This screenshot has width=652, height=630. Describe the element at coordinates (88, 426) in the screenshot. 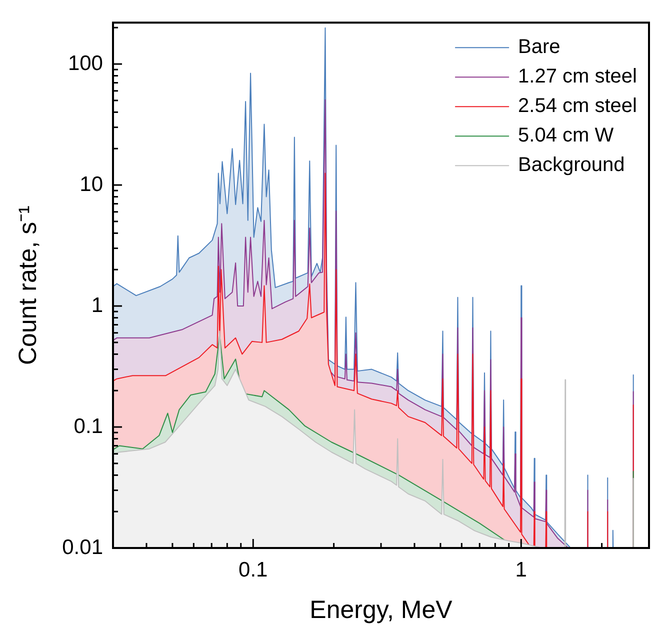

I see `y-tick-label: 0.1` at that location.